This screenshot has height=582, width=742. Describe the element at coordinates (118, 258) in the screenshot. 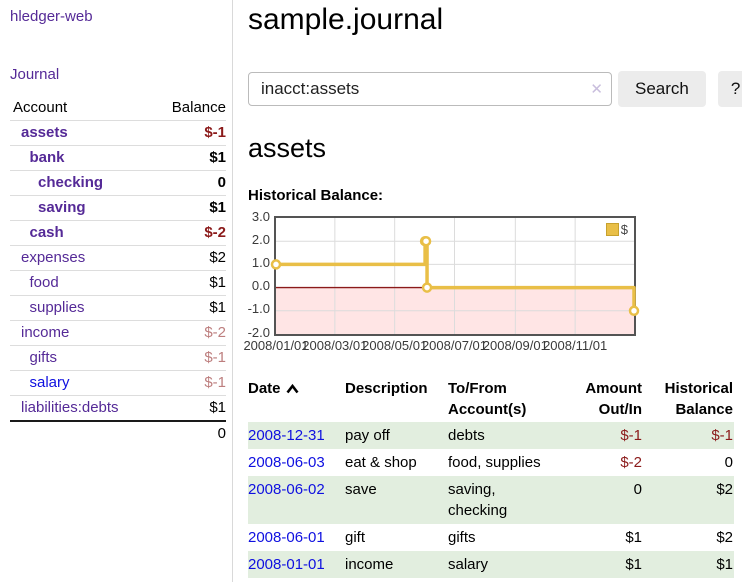

I see `account-row: expenses $2` at that location.